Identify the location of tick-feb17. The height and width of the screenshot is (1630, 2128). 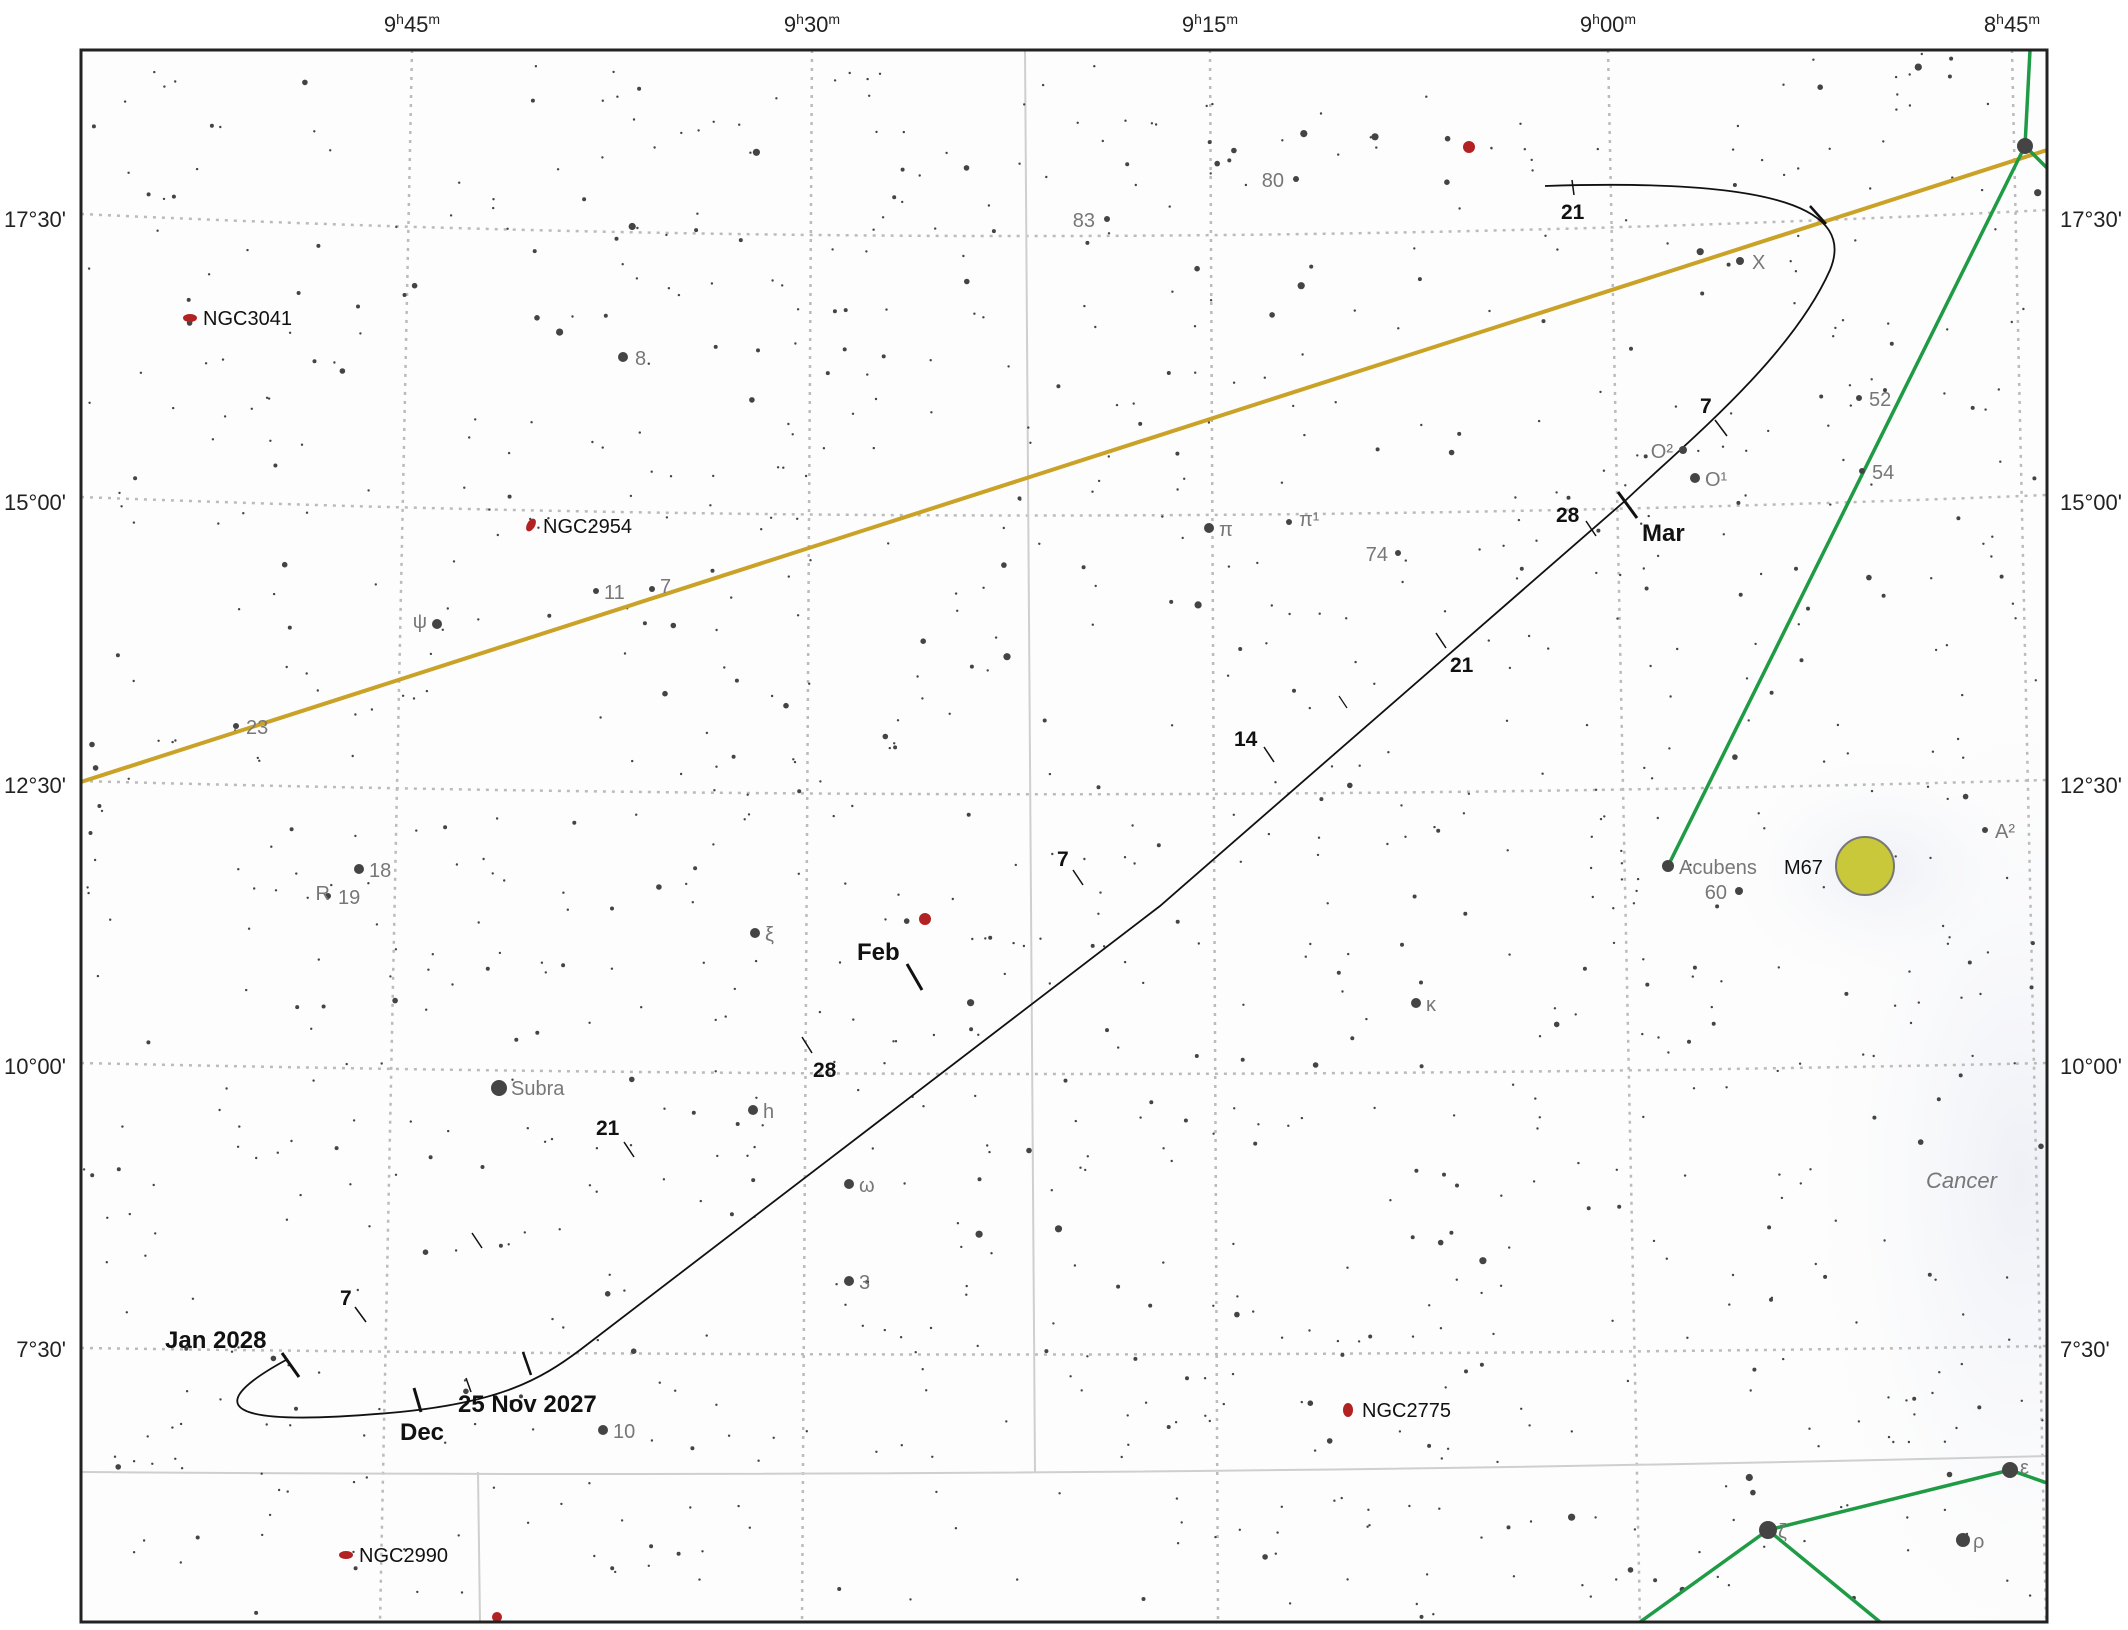
(1343, 702).